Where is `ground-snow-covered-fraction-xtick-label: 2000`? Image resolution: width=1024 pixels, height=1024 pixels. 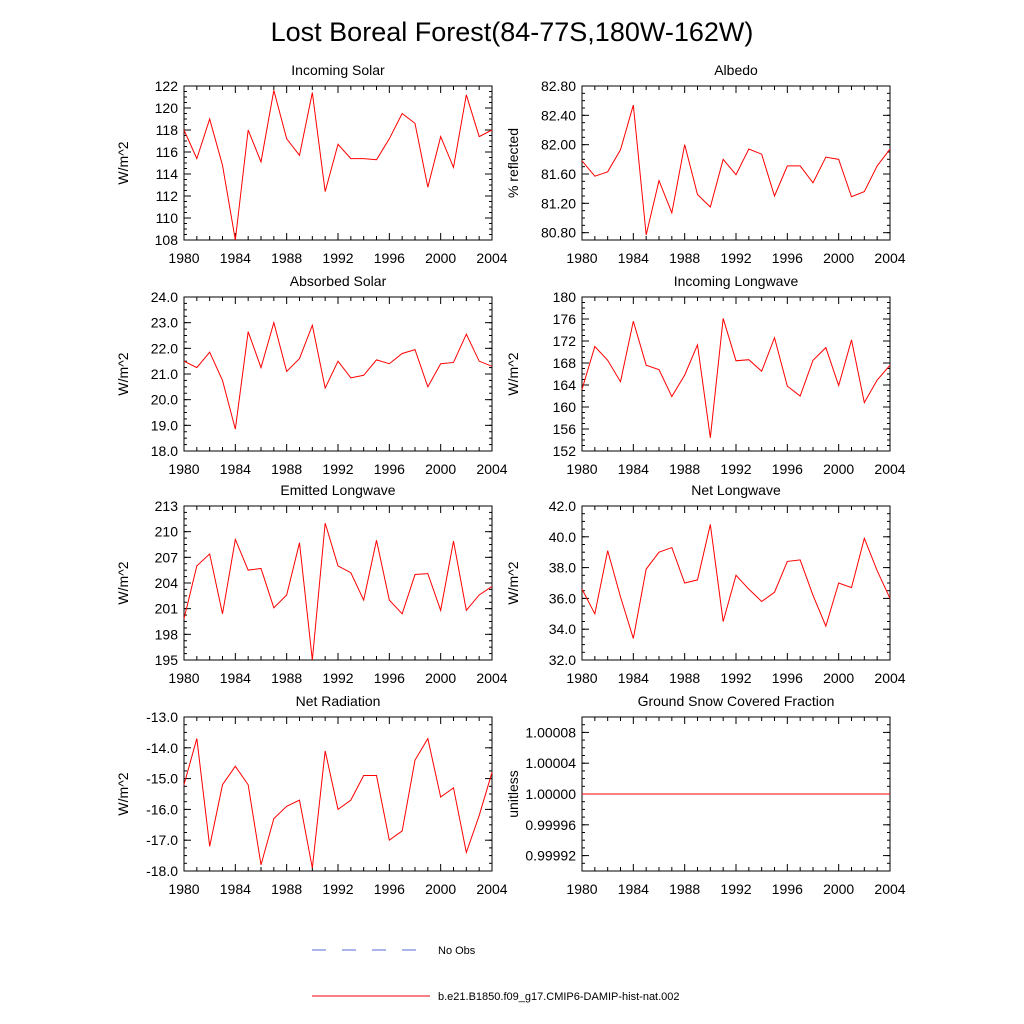
ground-snow-covered-fraction-xtick-label: 2000 is located at coordinates (838, 889).